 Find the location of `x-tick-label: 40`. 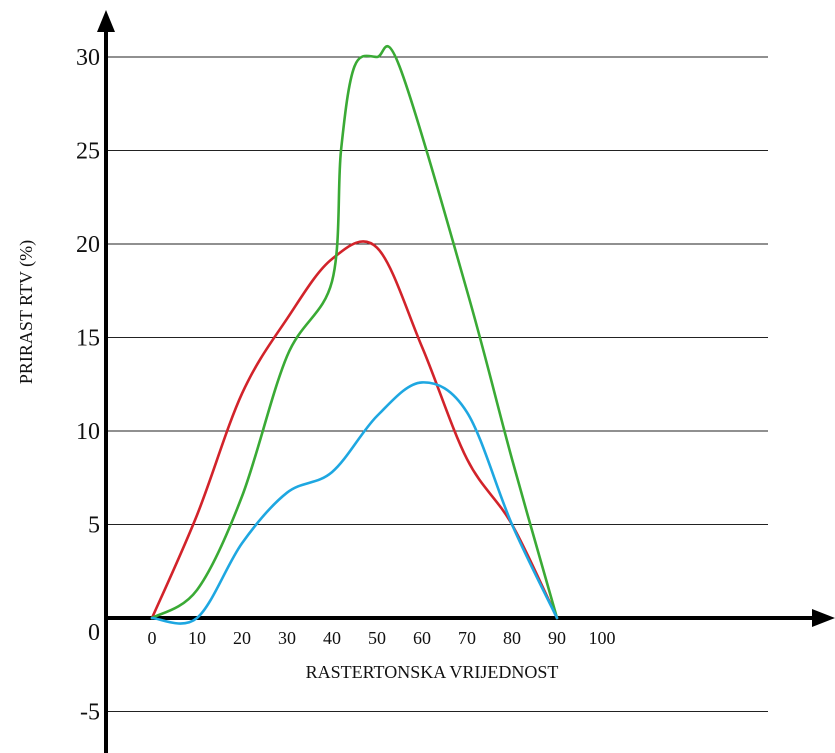

x-tick-label: 40 is located at coordinates (332, 638).